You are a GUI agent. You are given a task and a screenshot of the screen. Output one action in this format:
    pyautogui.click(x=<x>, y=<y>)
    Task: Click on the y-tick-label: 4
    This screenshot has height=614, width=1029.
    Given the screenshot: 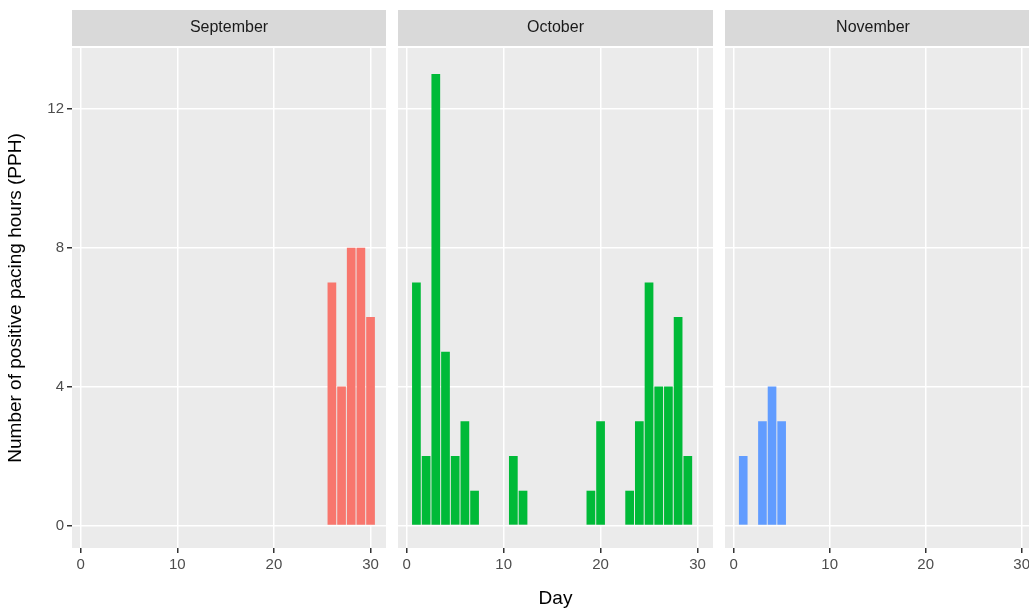 What is the action you would take?
    pyautogui.click(x=59, y=385)
    